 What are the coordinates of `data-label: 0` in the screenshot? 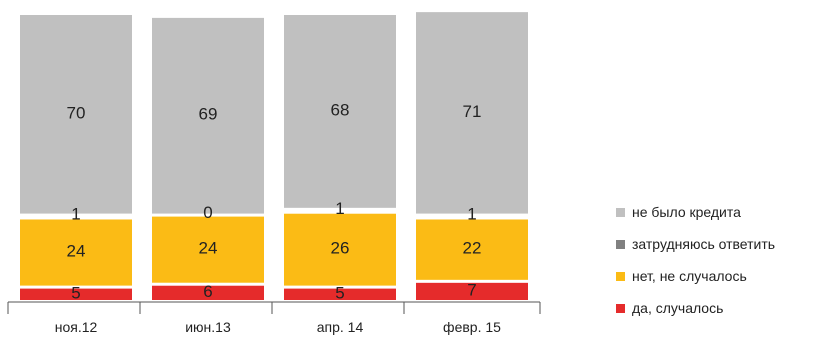 It's located at (207, 212).